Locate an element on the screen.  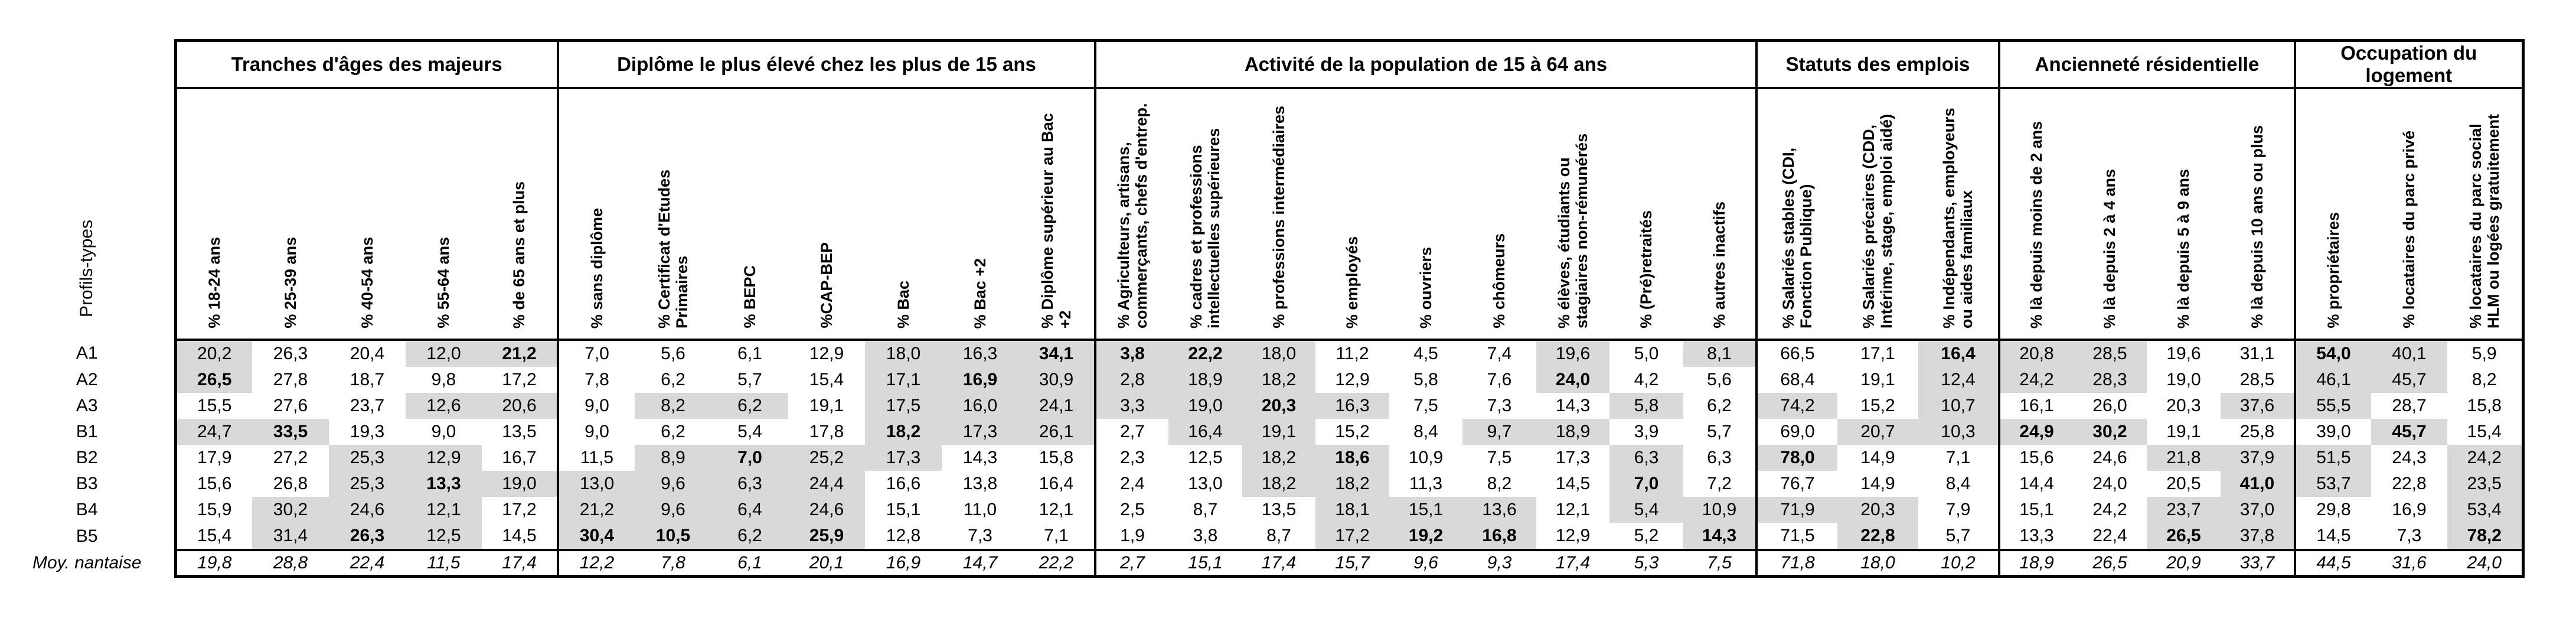
data-cell: 24,9 is located at coordinates (2035, 432).